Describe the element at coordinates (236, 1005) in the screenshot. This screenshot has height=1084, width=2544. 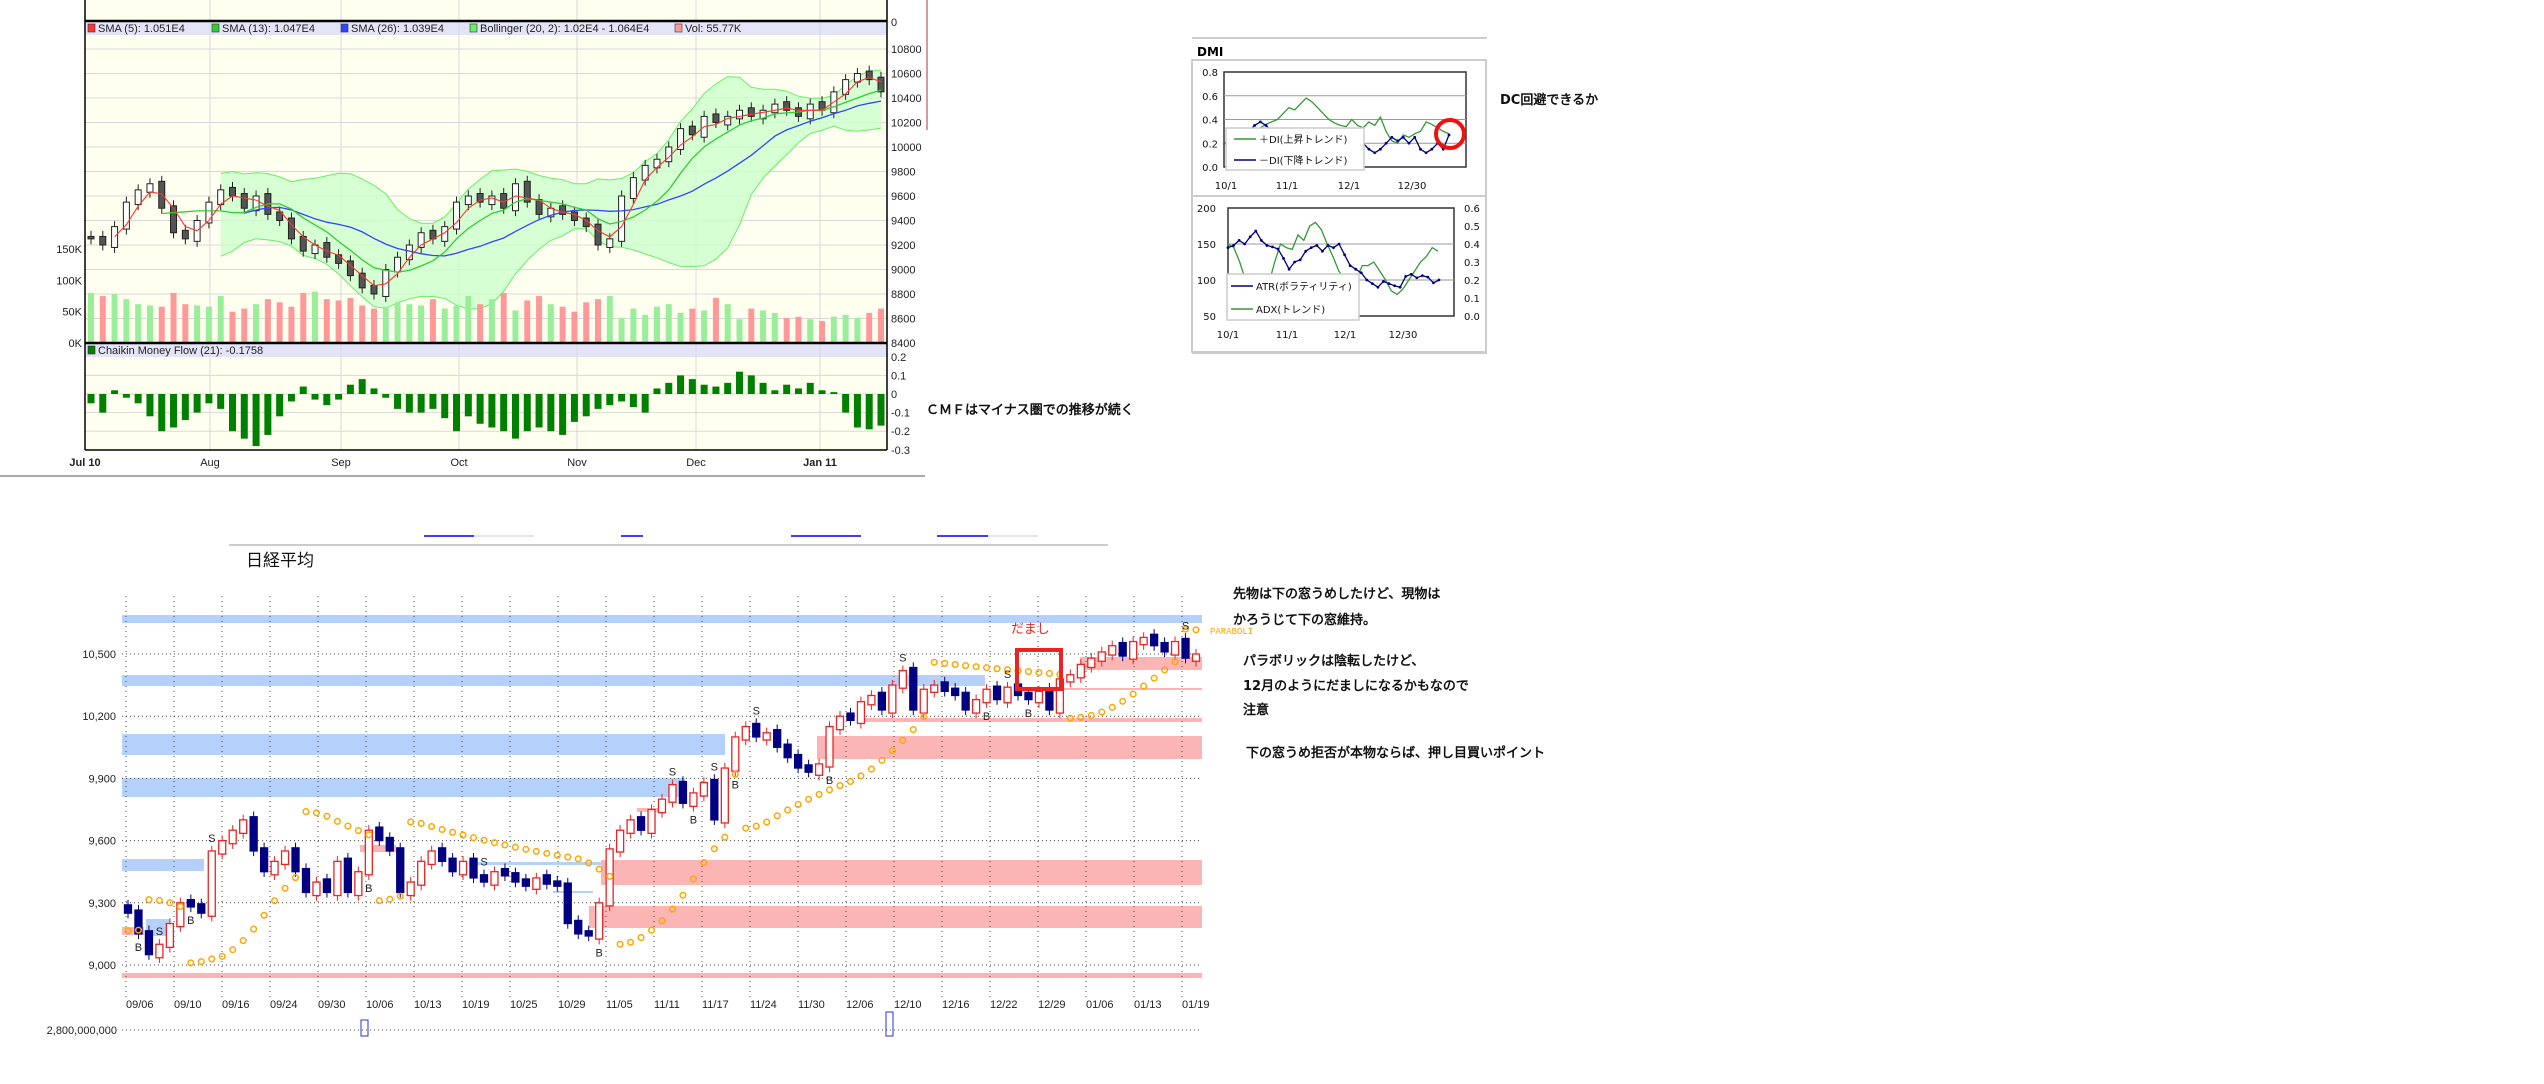
I see `date-tick-label: 09/16` at that location.